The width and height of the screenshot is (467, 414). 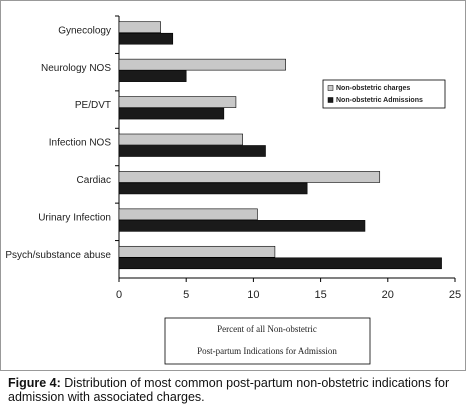 I want to click on caption-label: Figure 4:, so click(x=34, y=383).